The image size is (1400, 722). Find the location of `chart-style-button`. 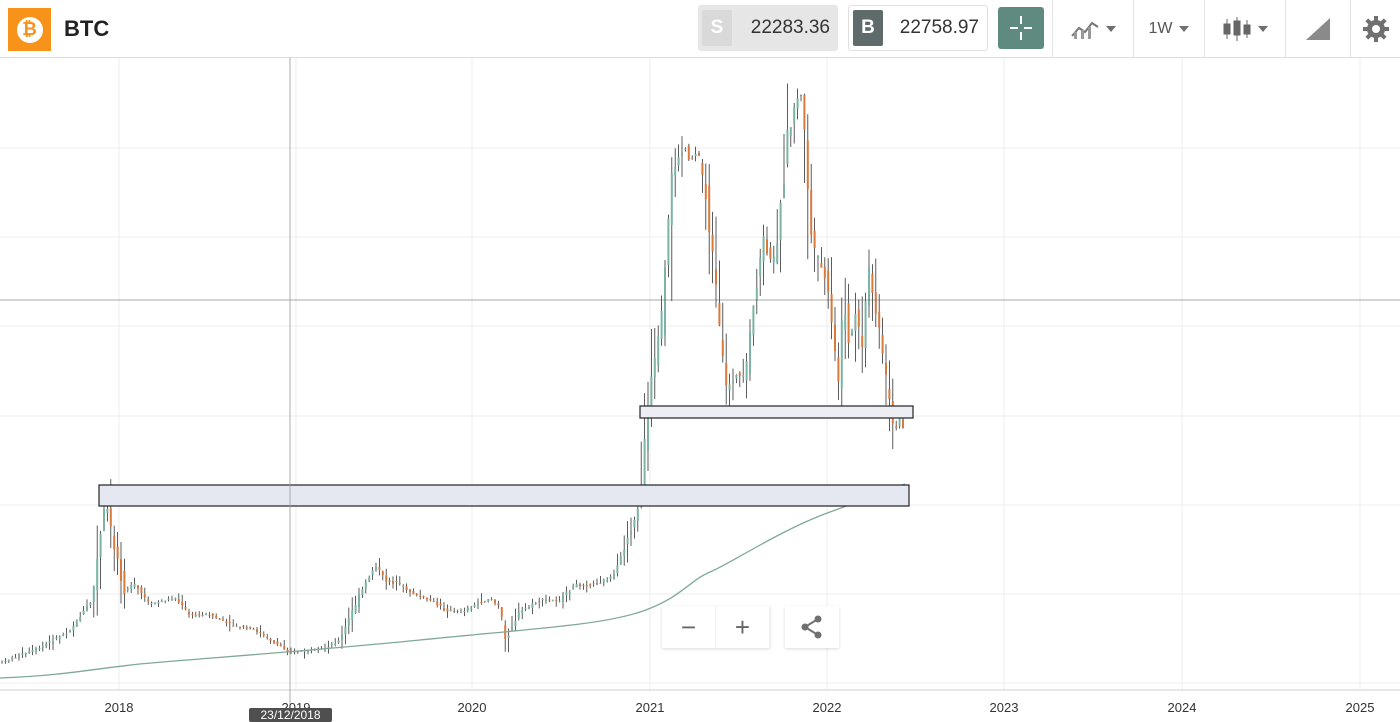

chart-style-button is located at coordinates (1092, 29).